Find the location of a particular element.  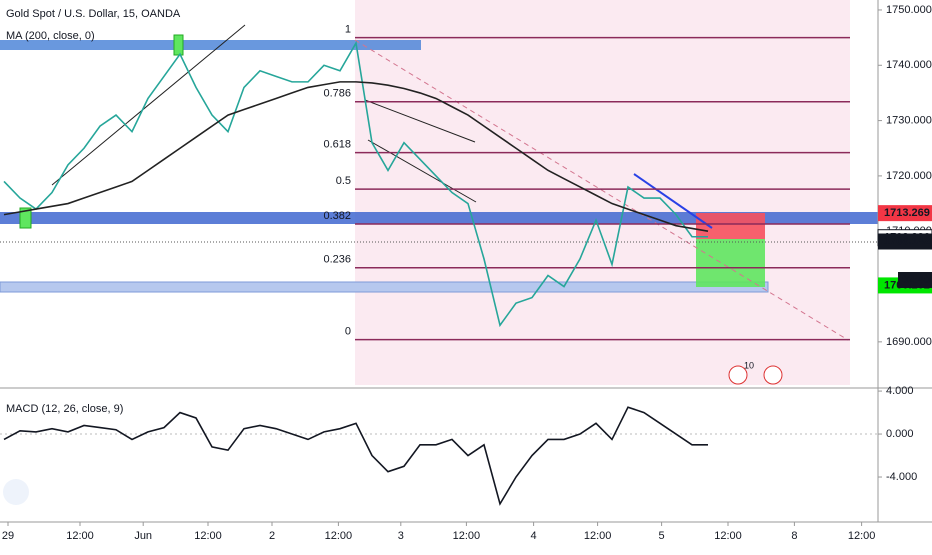

series-line is located at coordinates (355, 456).